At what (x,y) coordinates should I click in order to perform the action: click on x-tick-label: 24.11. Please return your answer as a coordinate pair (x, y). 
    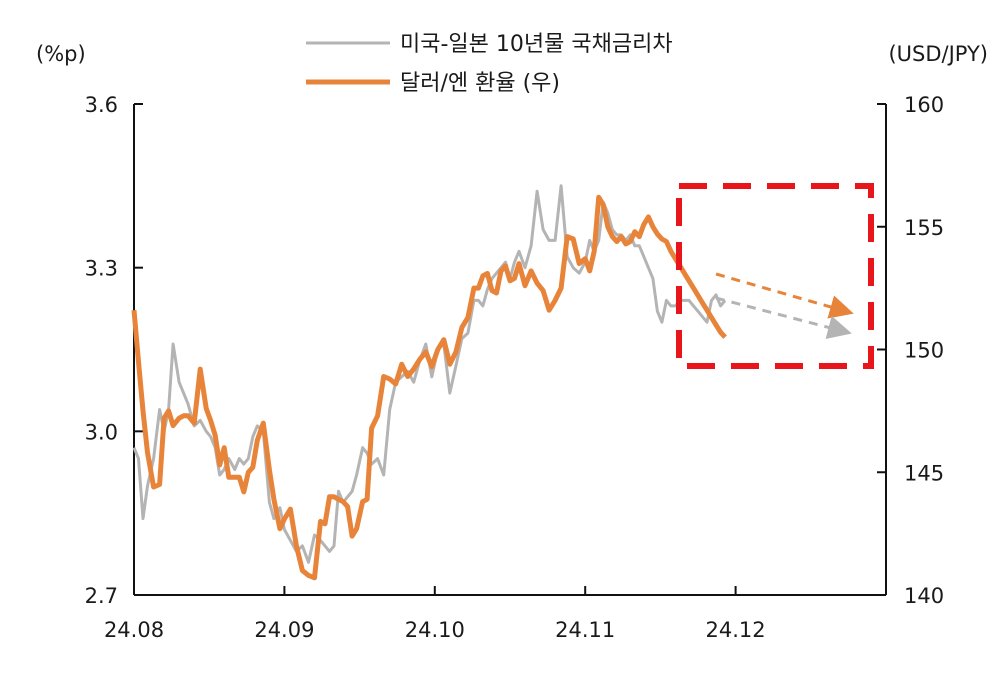
    Looking at the image, I should click on (585, 630).